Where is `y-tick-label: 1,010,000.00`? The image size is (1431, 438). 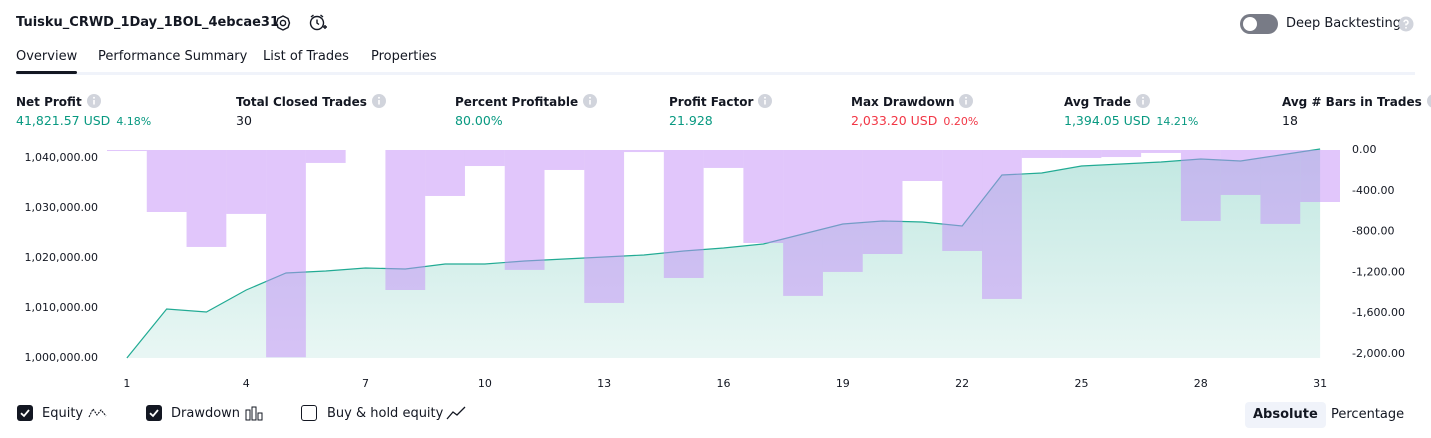 y-tick-label: 1,010,000.00 is located at coordinates (61, 307).